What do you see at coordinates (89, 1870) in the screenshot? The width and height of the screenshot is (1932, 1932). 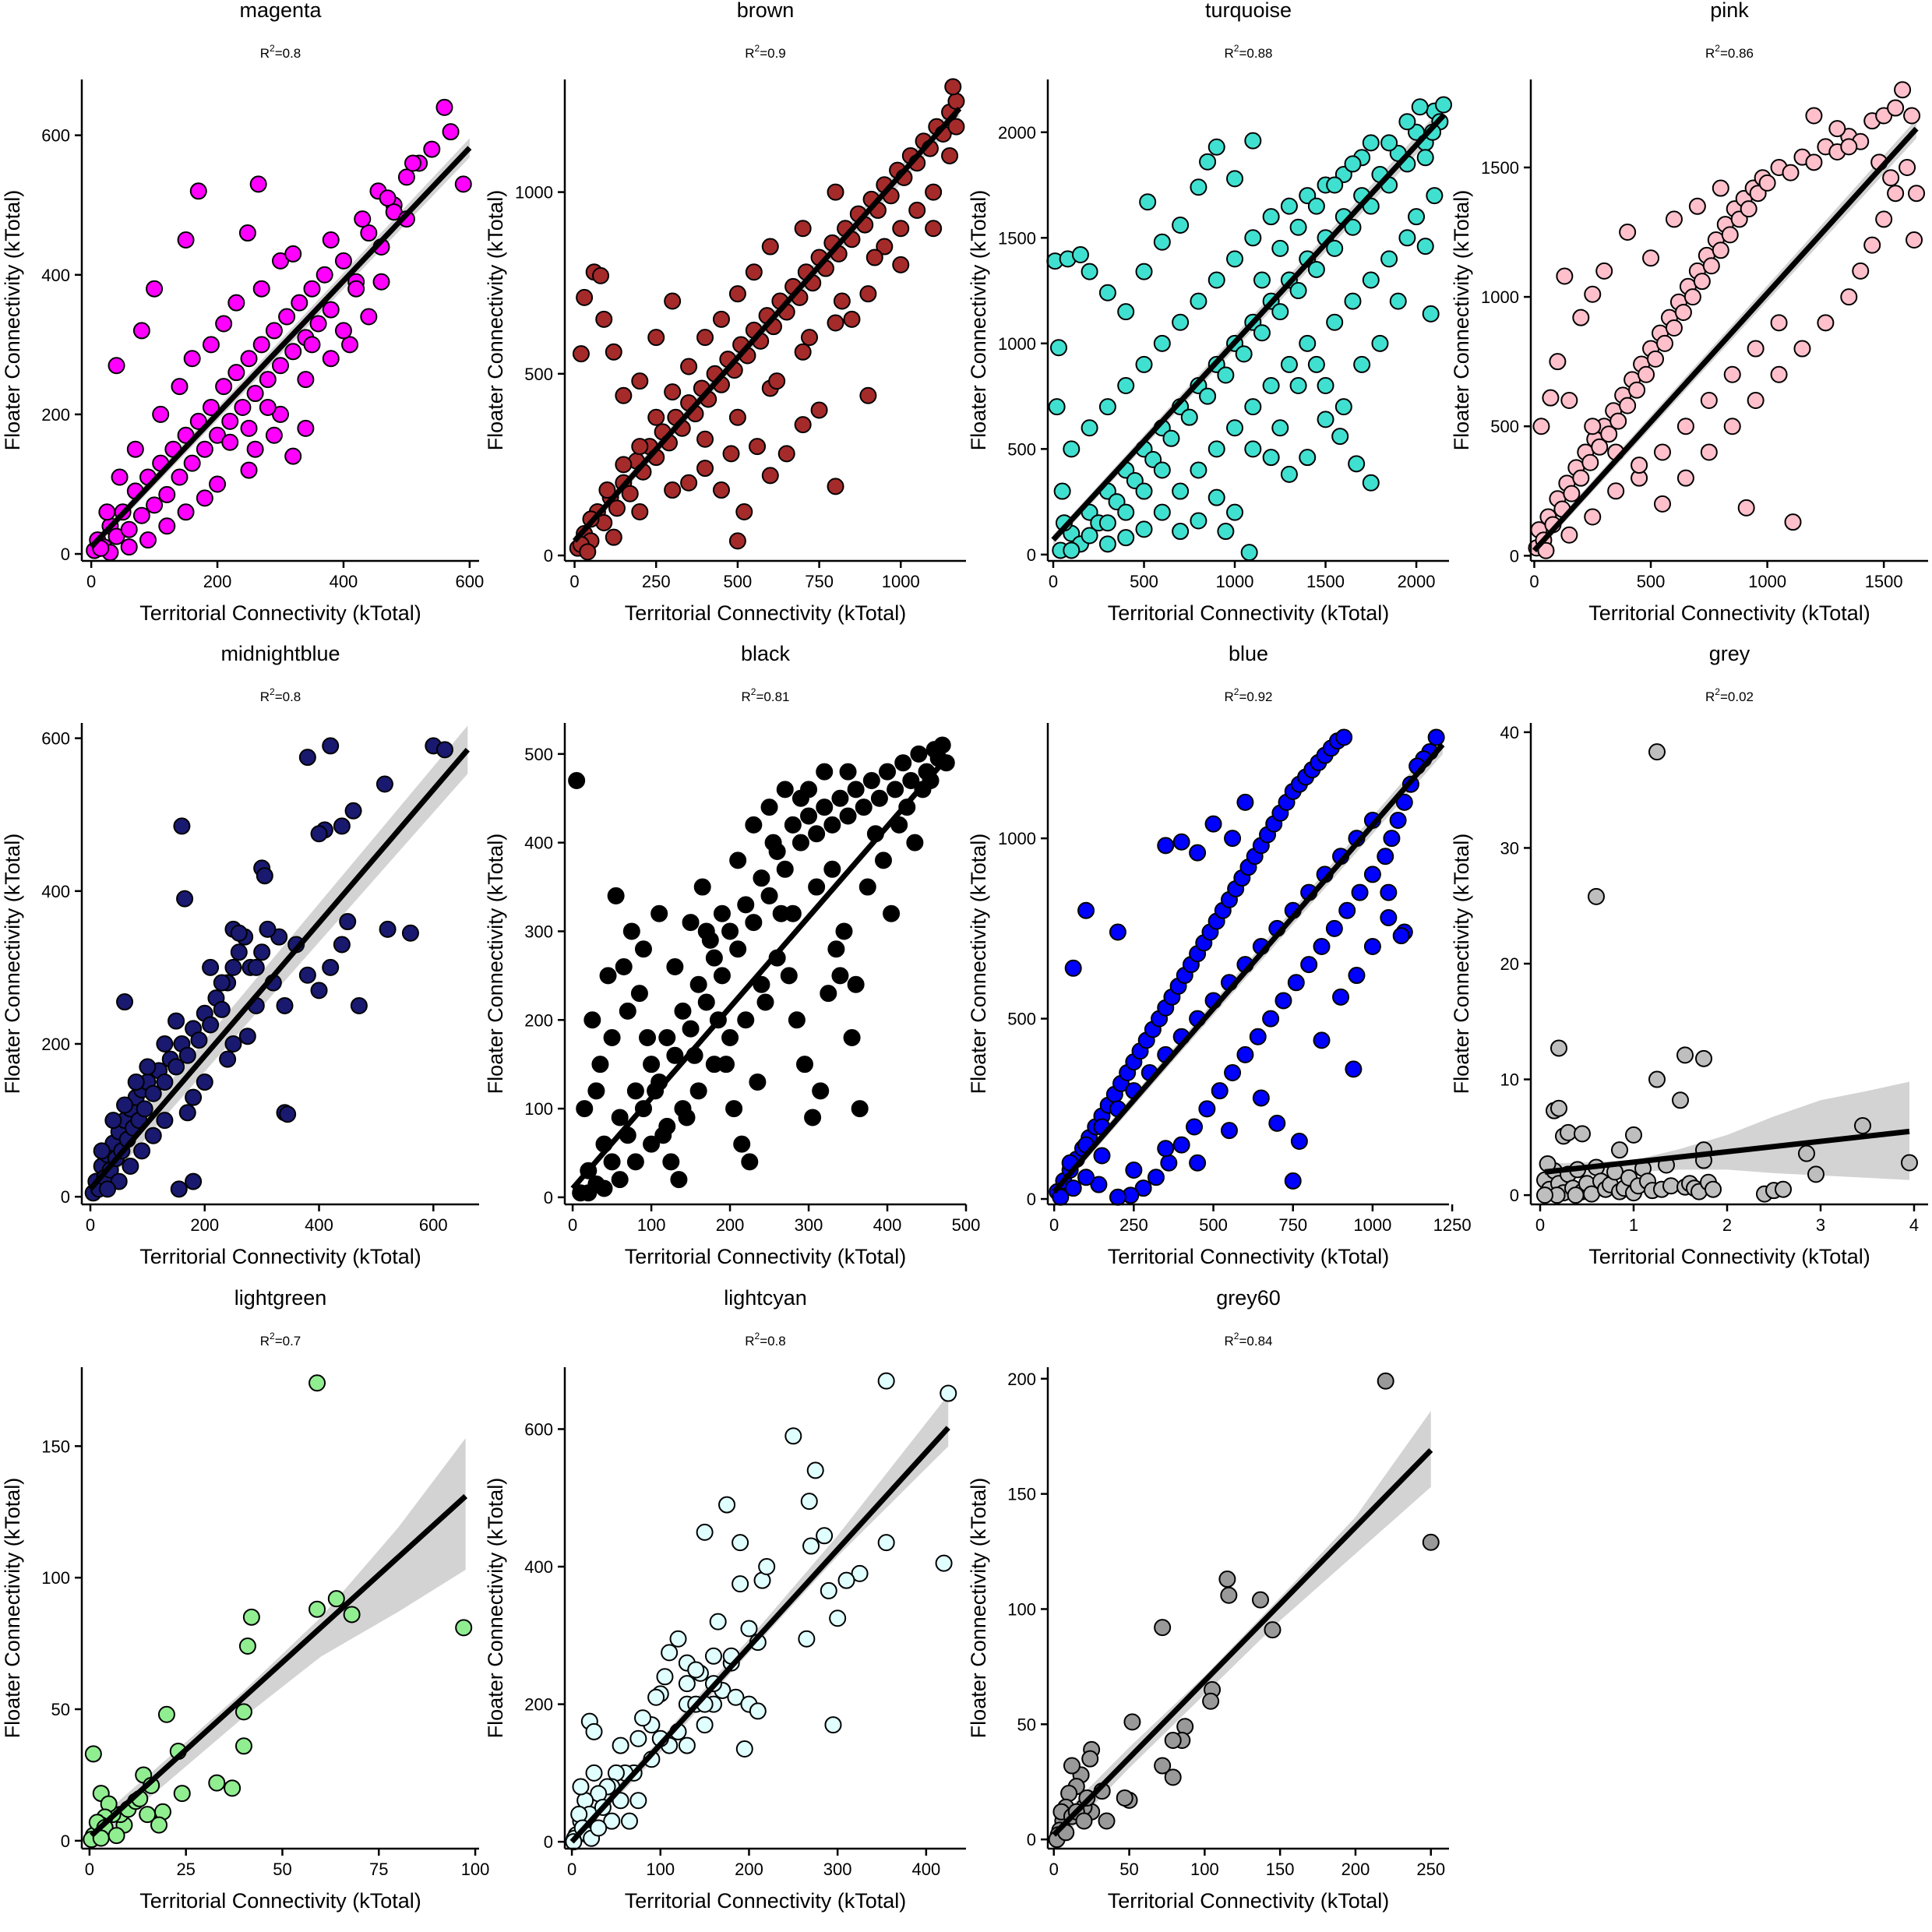 I see `x-tick-label: 0` at bounding box center [89, 1870].